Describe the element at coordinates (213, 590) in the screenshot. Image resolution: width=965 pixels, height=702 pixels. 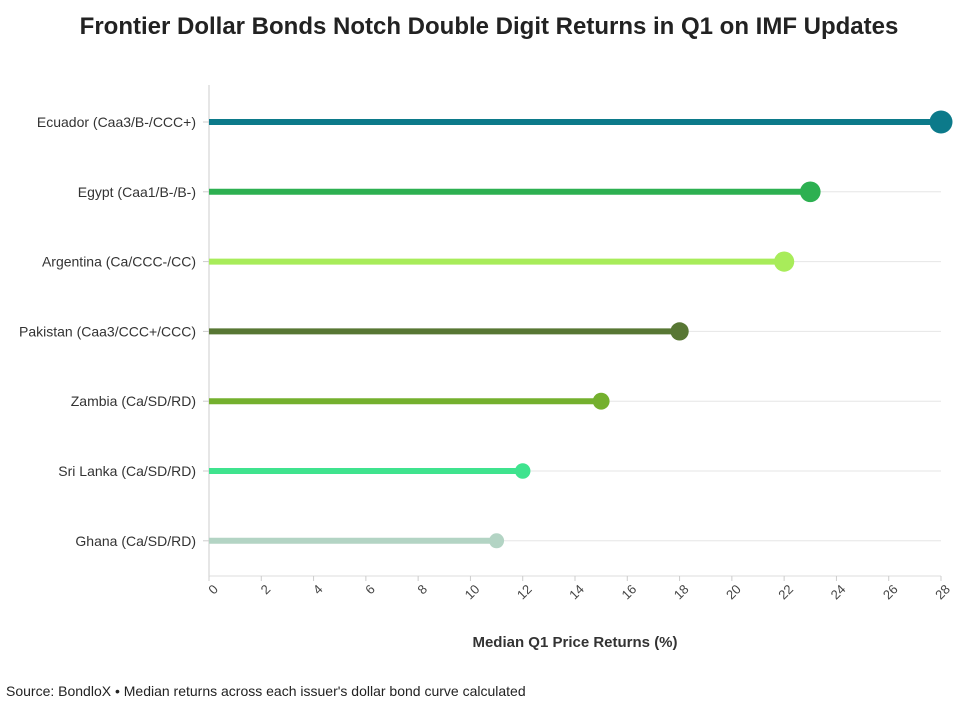
I see `x-tick-label: 0` at that location.